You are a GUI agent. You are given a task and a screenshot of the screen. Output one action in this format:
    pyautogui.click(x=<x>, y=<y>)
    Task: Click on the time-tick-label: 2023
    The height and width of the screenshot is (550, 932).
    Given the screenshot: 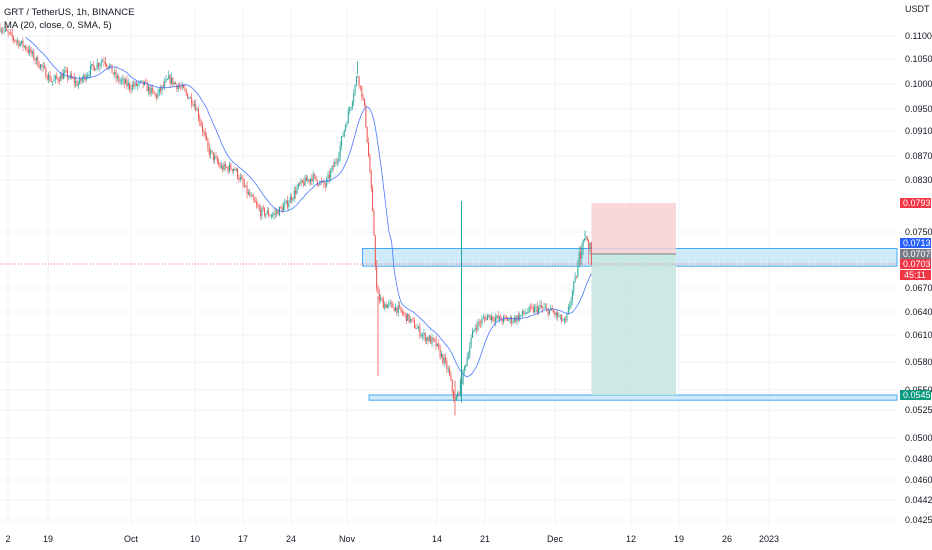 What is the action you would take?
    pyautogui.click(x=769, y=539)
    